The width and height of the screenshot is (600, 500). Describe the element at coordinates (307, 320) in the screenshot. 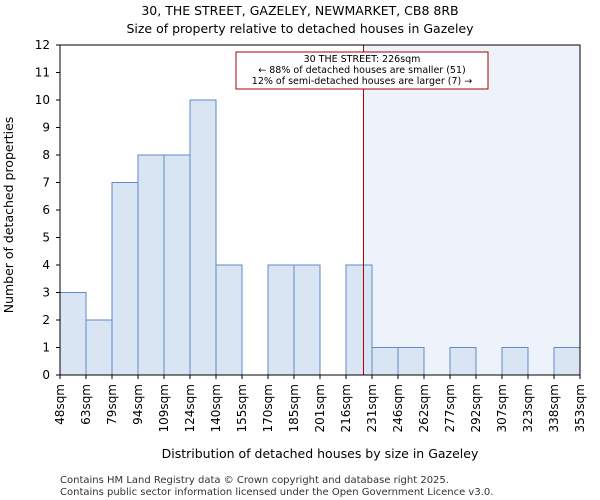

I see `bar-185sqm` at that location.